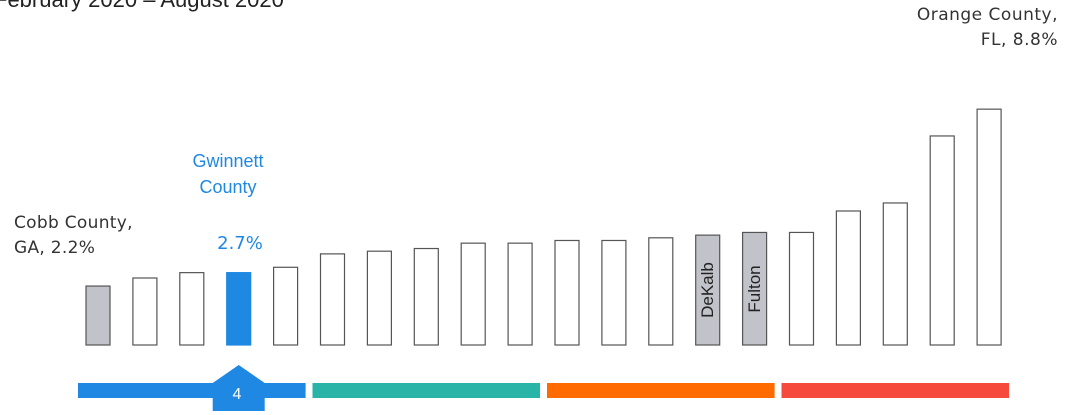 This screenshot has width=1074, height=415. What do you see at coordinates (228, 161) in the screenshot?
I see `highlight-annotation-line1: Gwinnett` at bounding box center [228, 161].